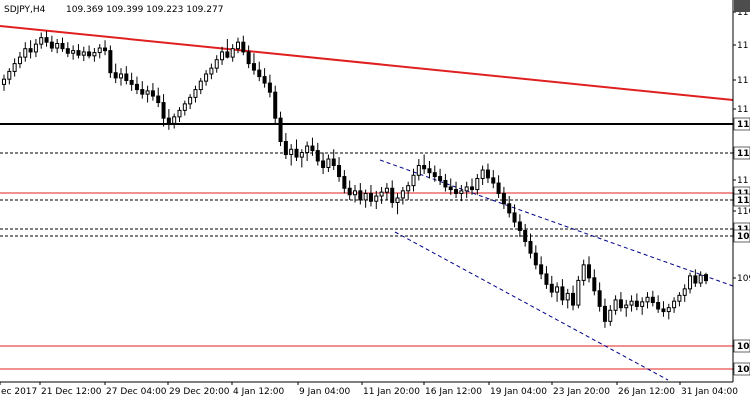  What do you see at coordinates (743, 1) in the screenshot?
I see `current-price-label: undefined` at bounding box center [743, 1].